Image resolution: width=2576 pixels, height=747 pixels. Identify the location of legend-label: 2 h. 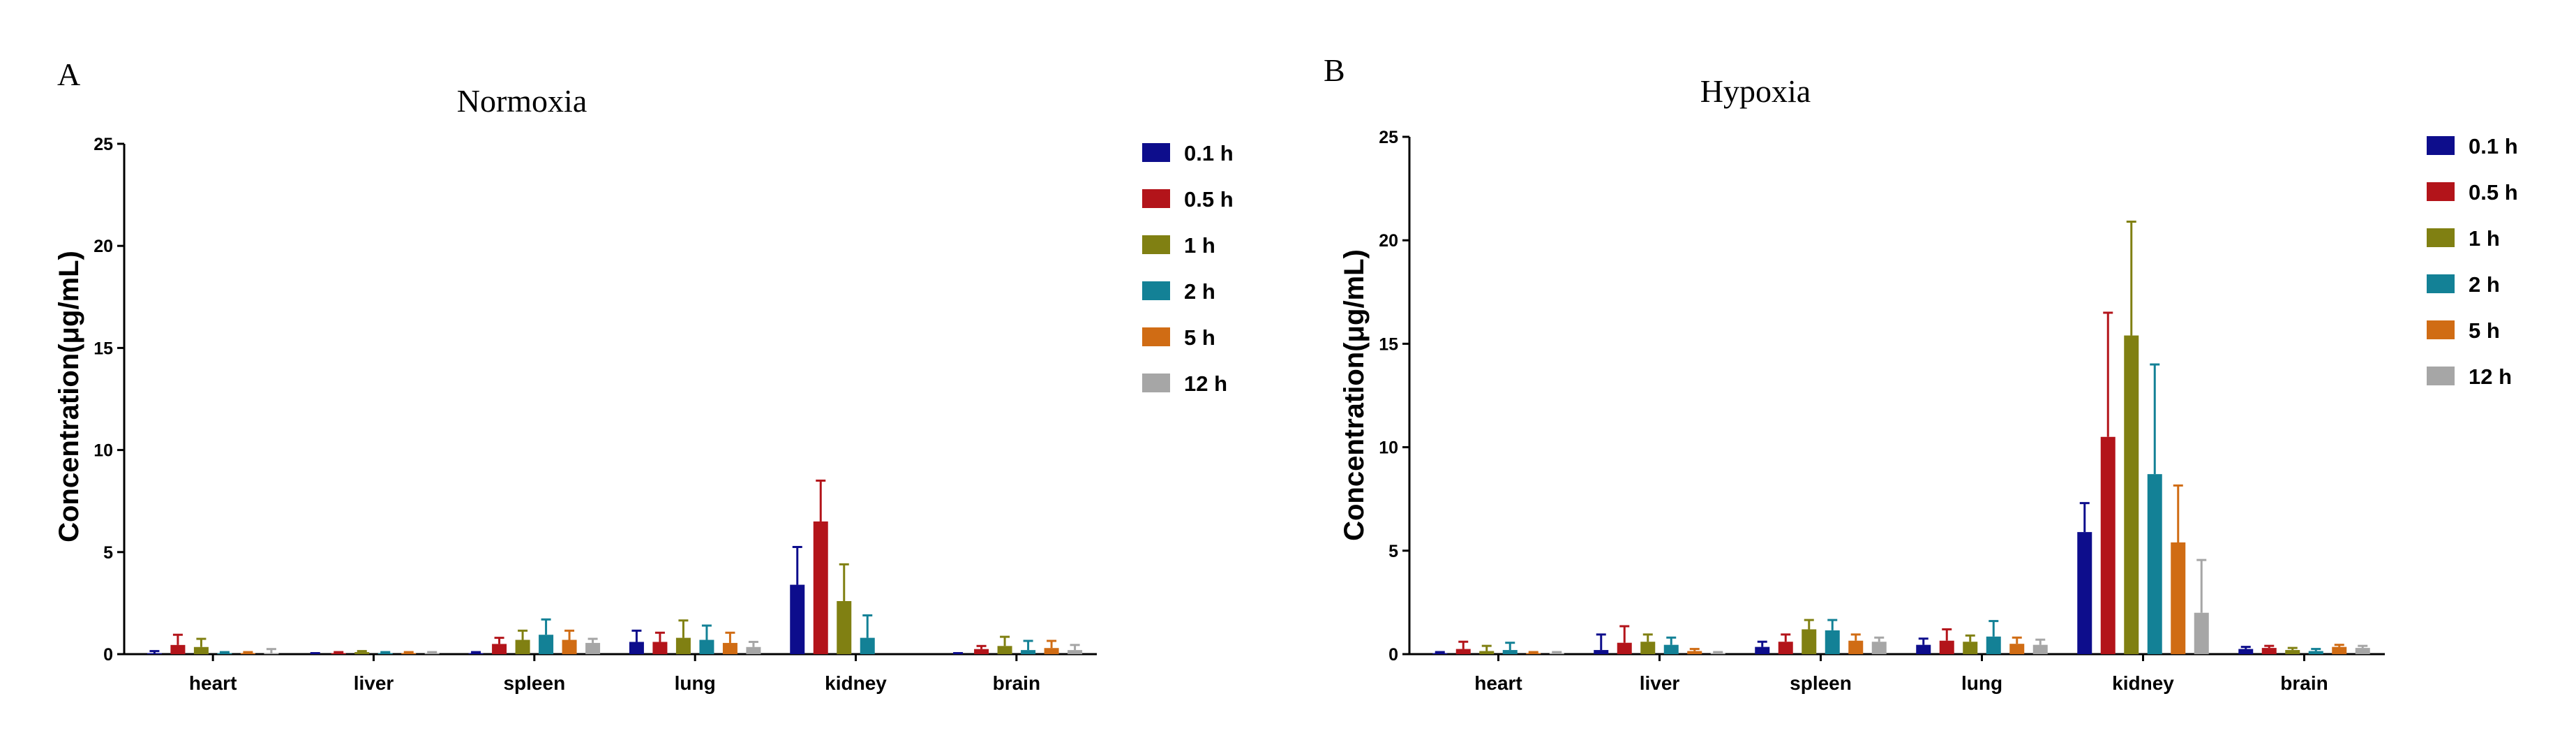
(1199, 292).